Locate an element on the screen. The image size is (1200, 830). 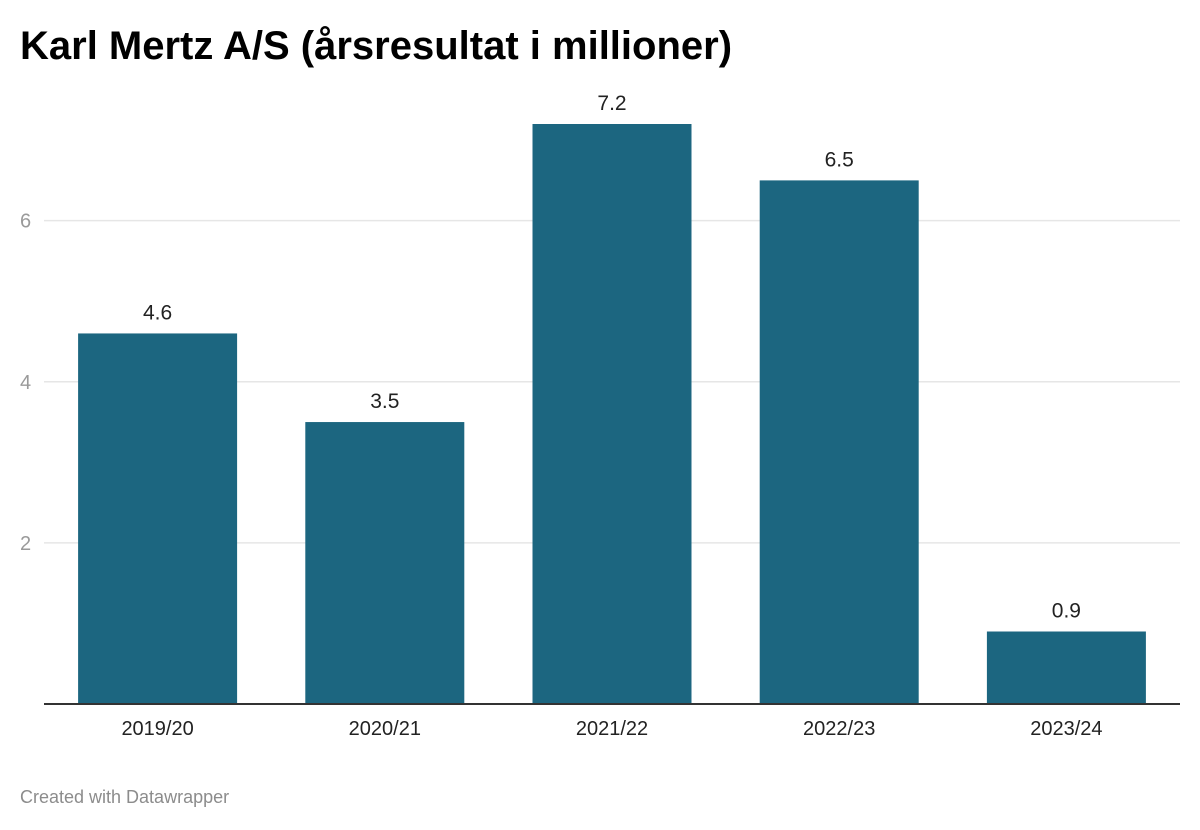
bar-value-label: 7.2 is located at coordinates (611, 103).